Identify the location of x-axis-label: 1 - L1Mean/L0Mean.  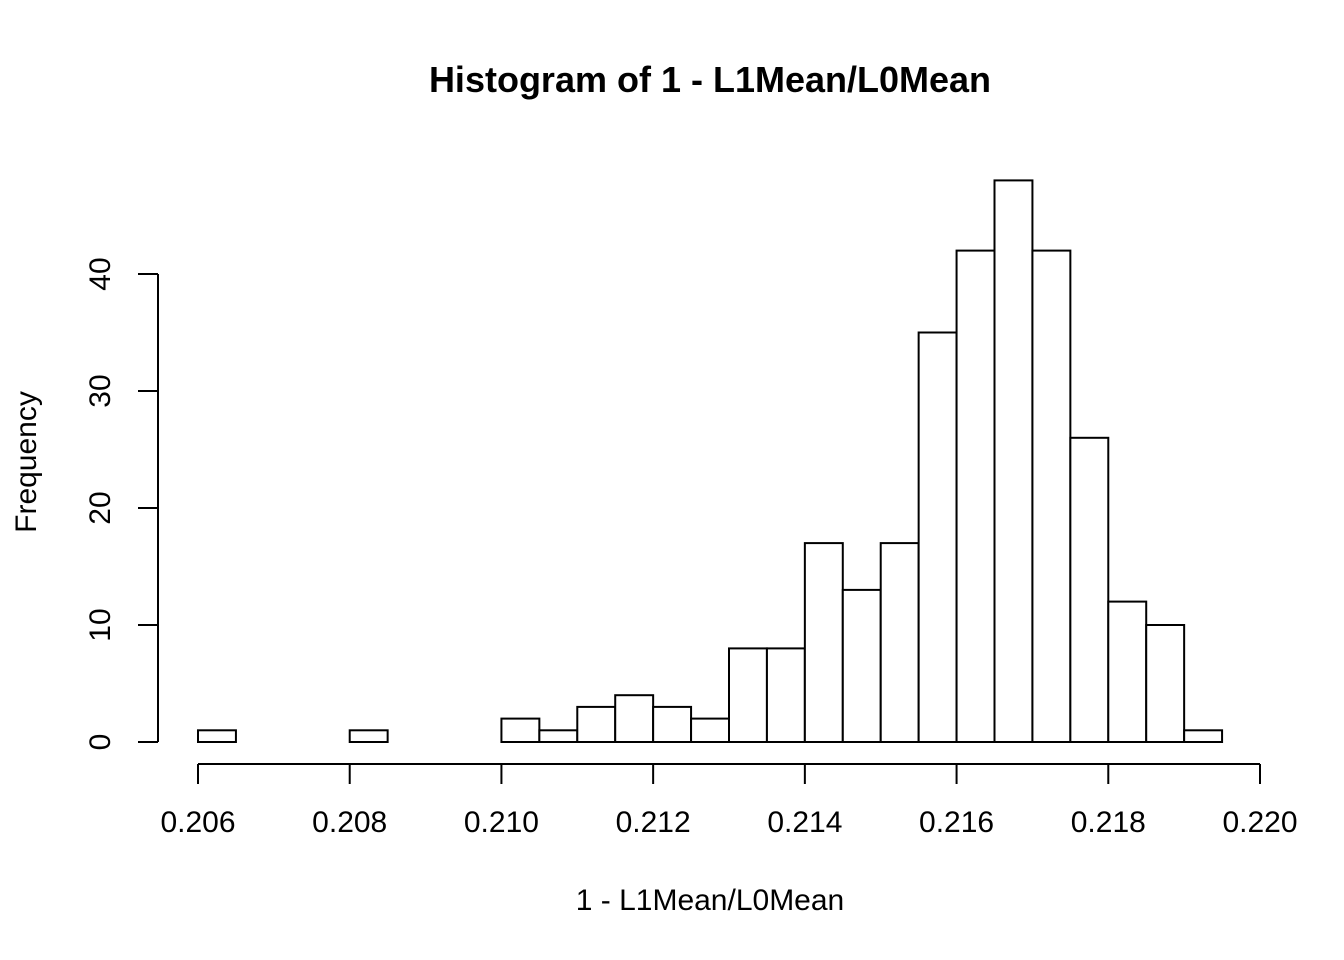
(710, 900).